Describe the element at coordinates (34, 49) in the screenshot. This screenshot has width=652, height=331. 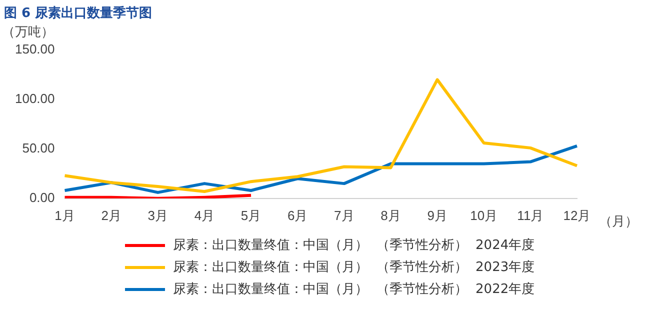
I see `y-tick-label: 150.00` at that location.